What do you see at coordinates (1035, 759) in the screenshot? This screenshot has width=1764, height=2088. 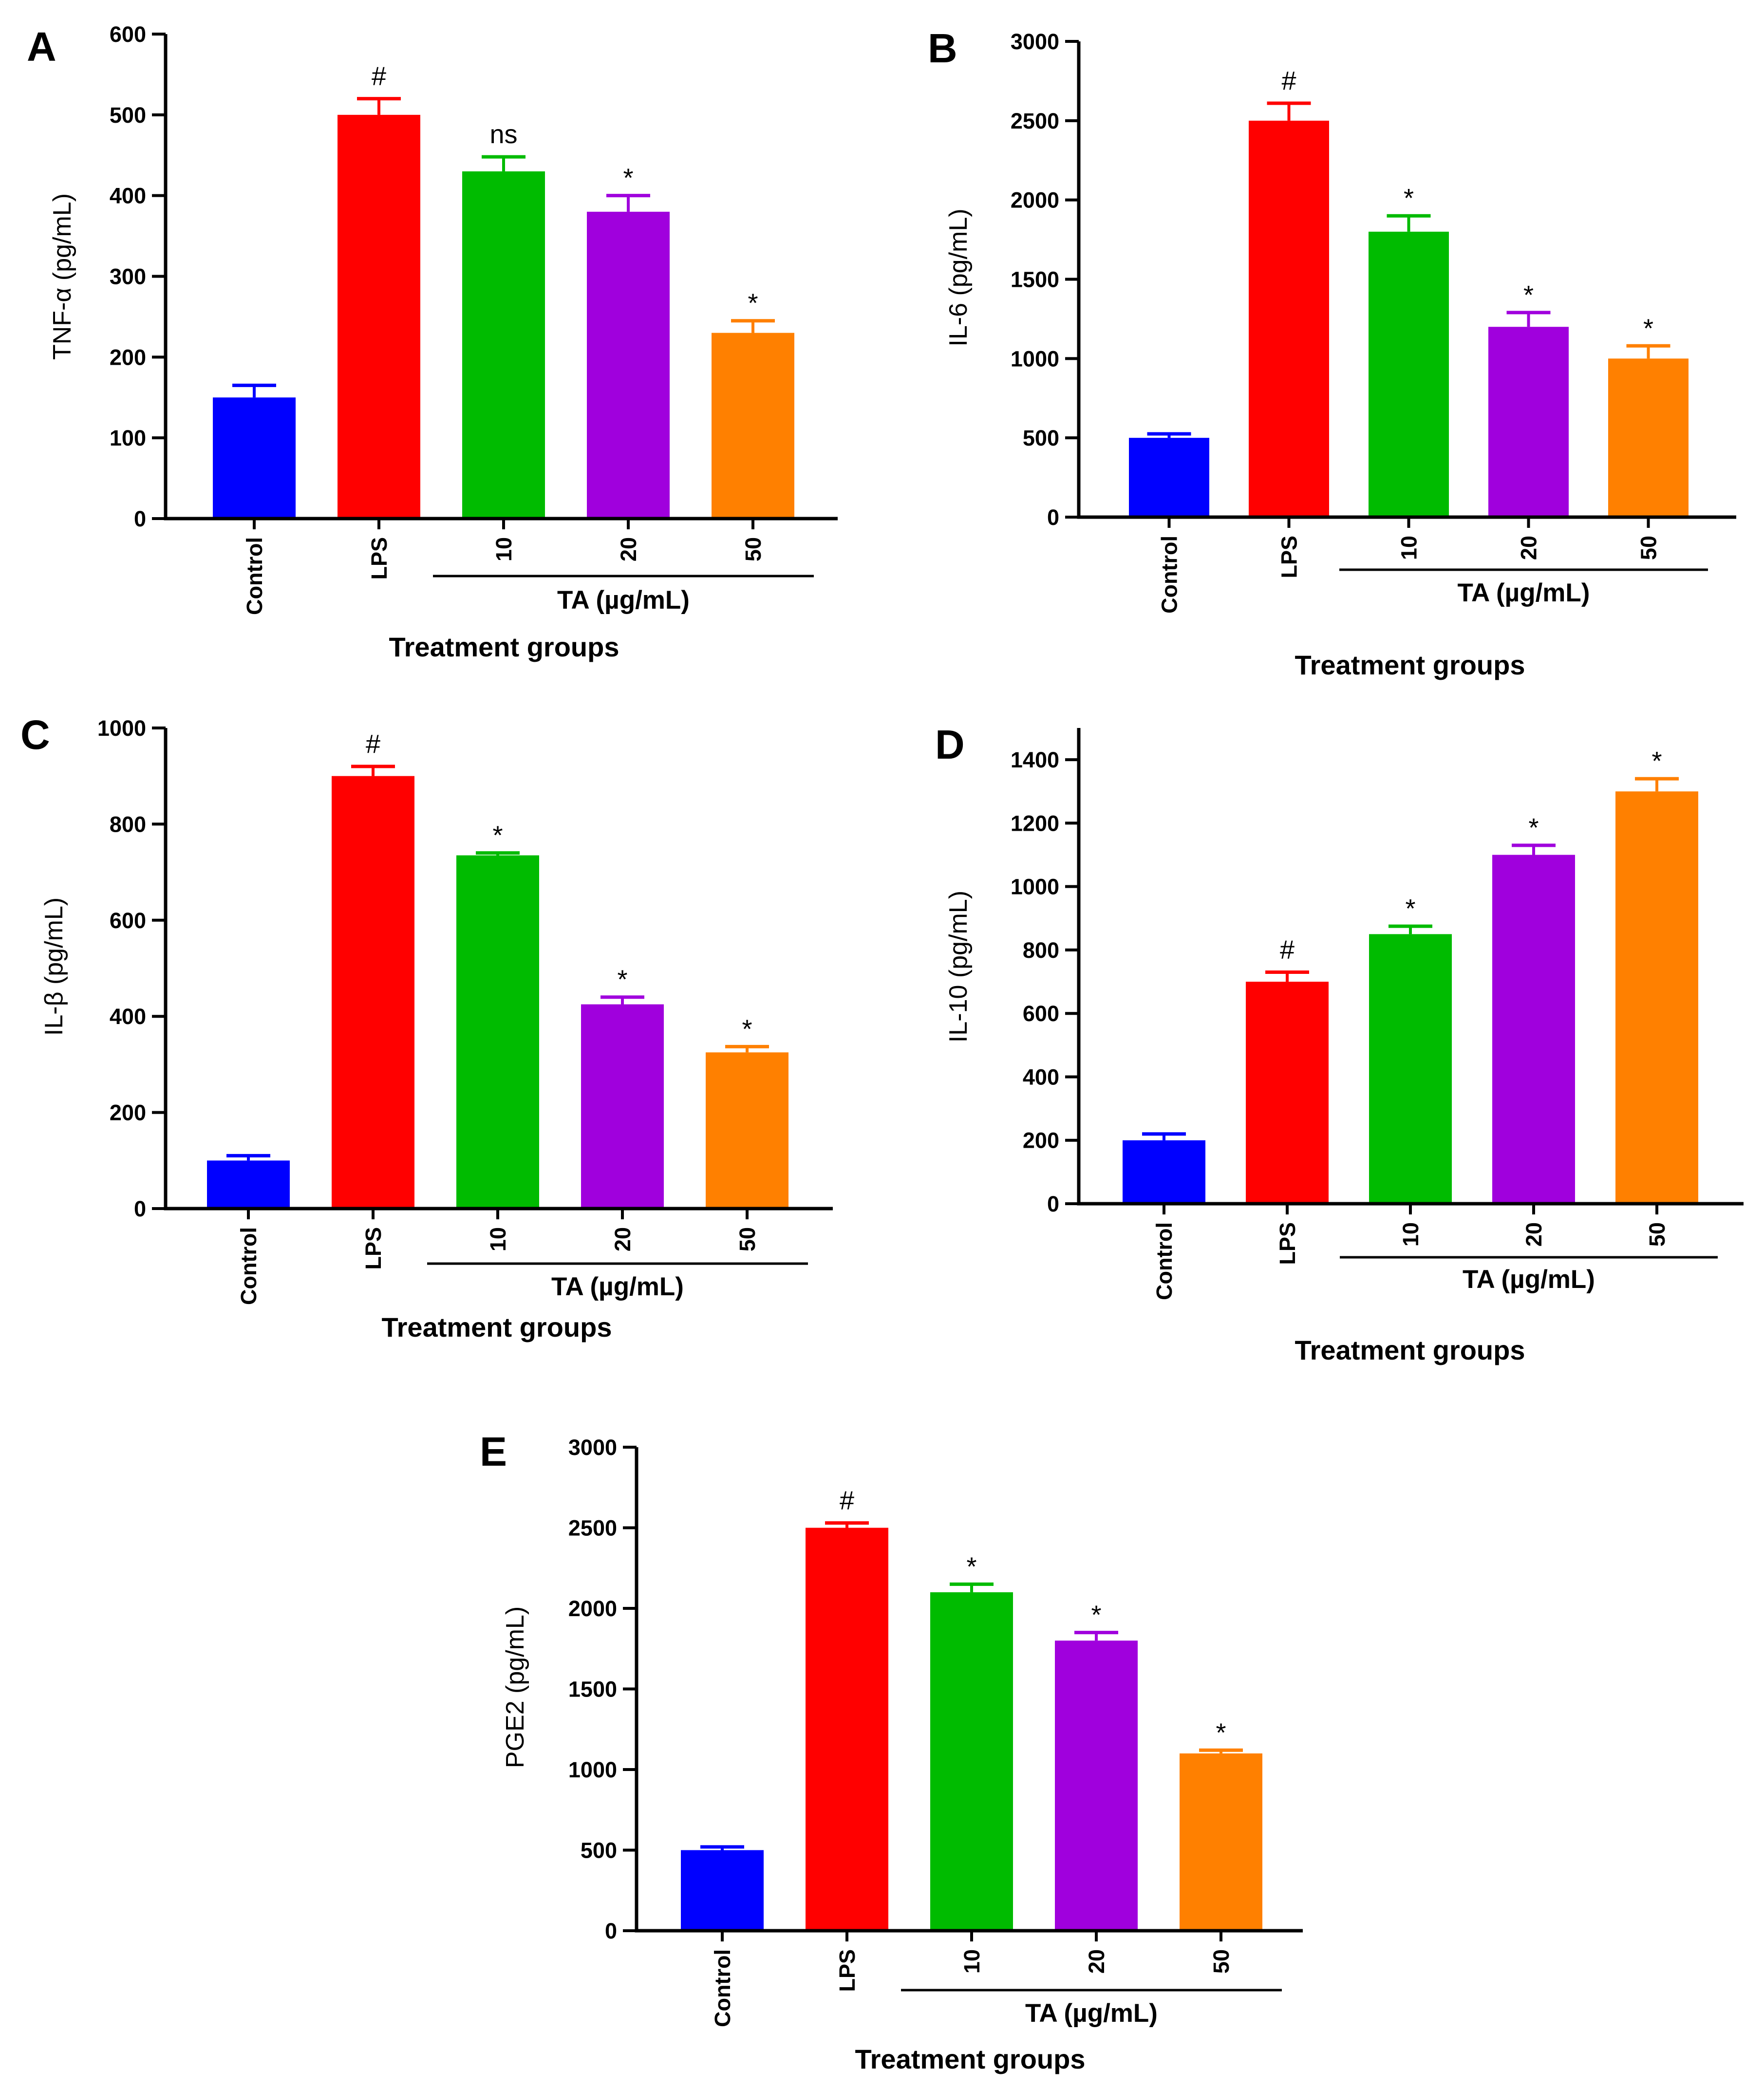 I see `y-tick-label: 1400` at bounding box center [1035, 759].